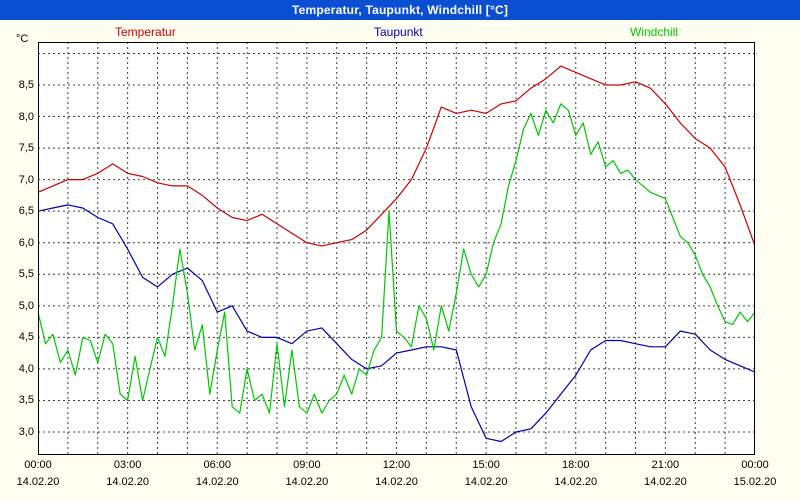  Describe the element at coordinates (307, 465) in the screenshot. I see `x-tick-time-label: 09:00` at that location.